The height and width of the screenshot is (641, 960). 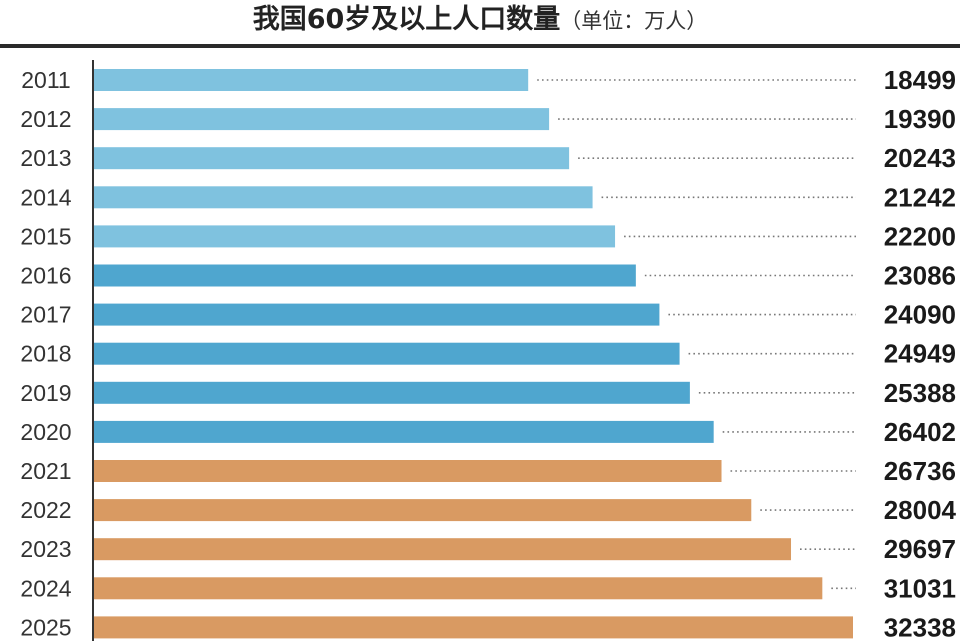 I want to click on chart-title-main: 我国60岁及以上人口数量, so click(x=406, y=19).